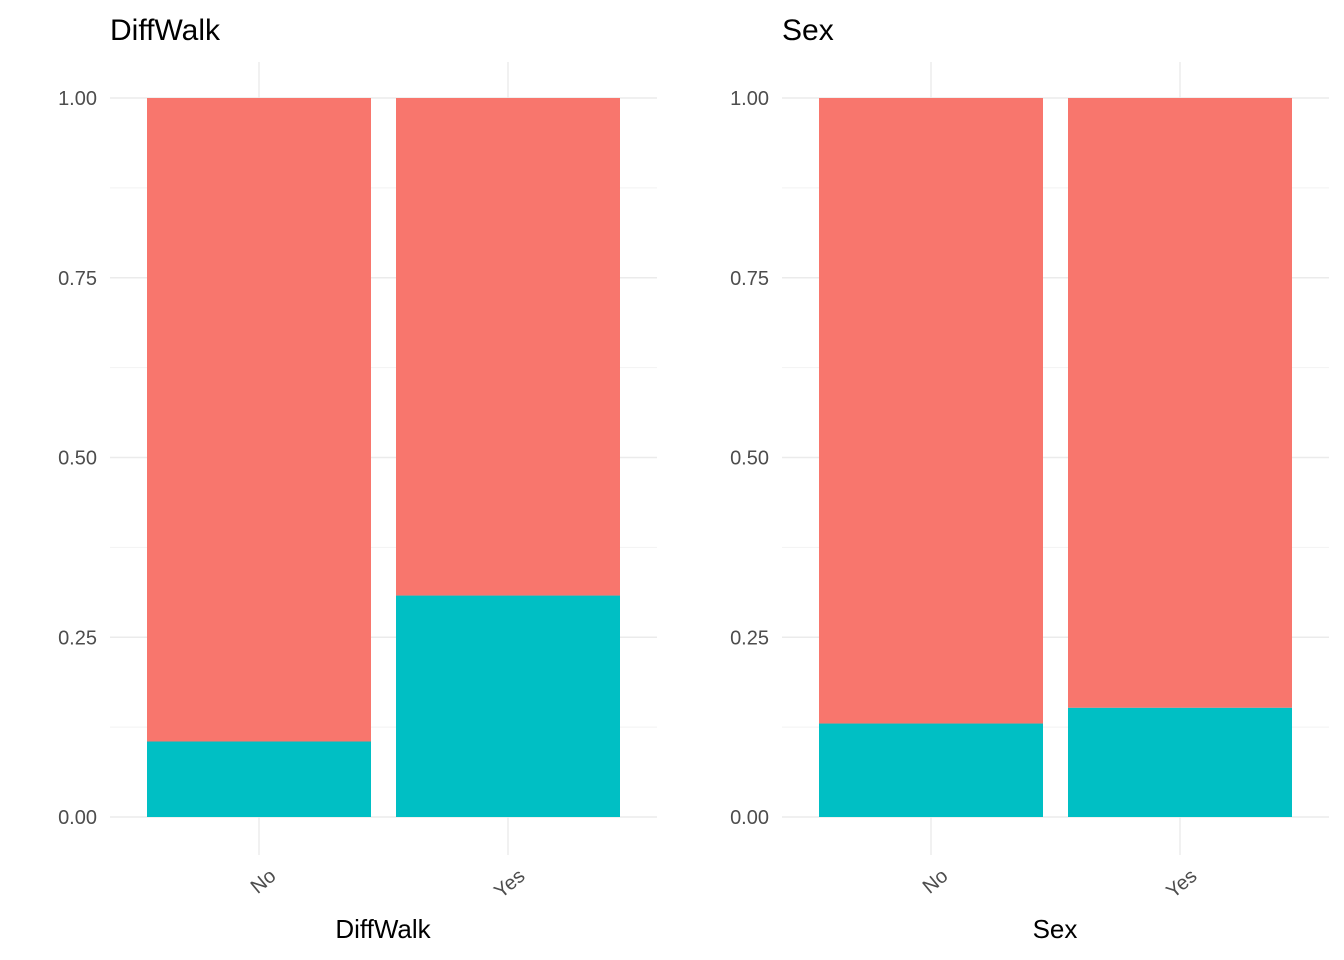 The height and width of the screenshot is (960, 1344). Describe the element at coordinates (383, 929) in the screenshot. I see `x-axis-title: DiffWalk` at that location.